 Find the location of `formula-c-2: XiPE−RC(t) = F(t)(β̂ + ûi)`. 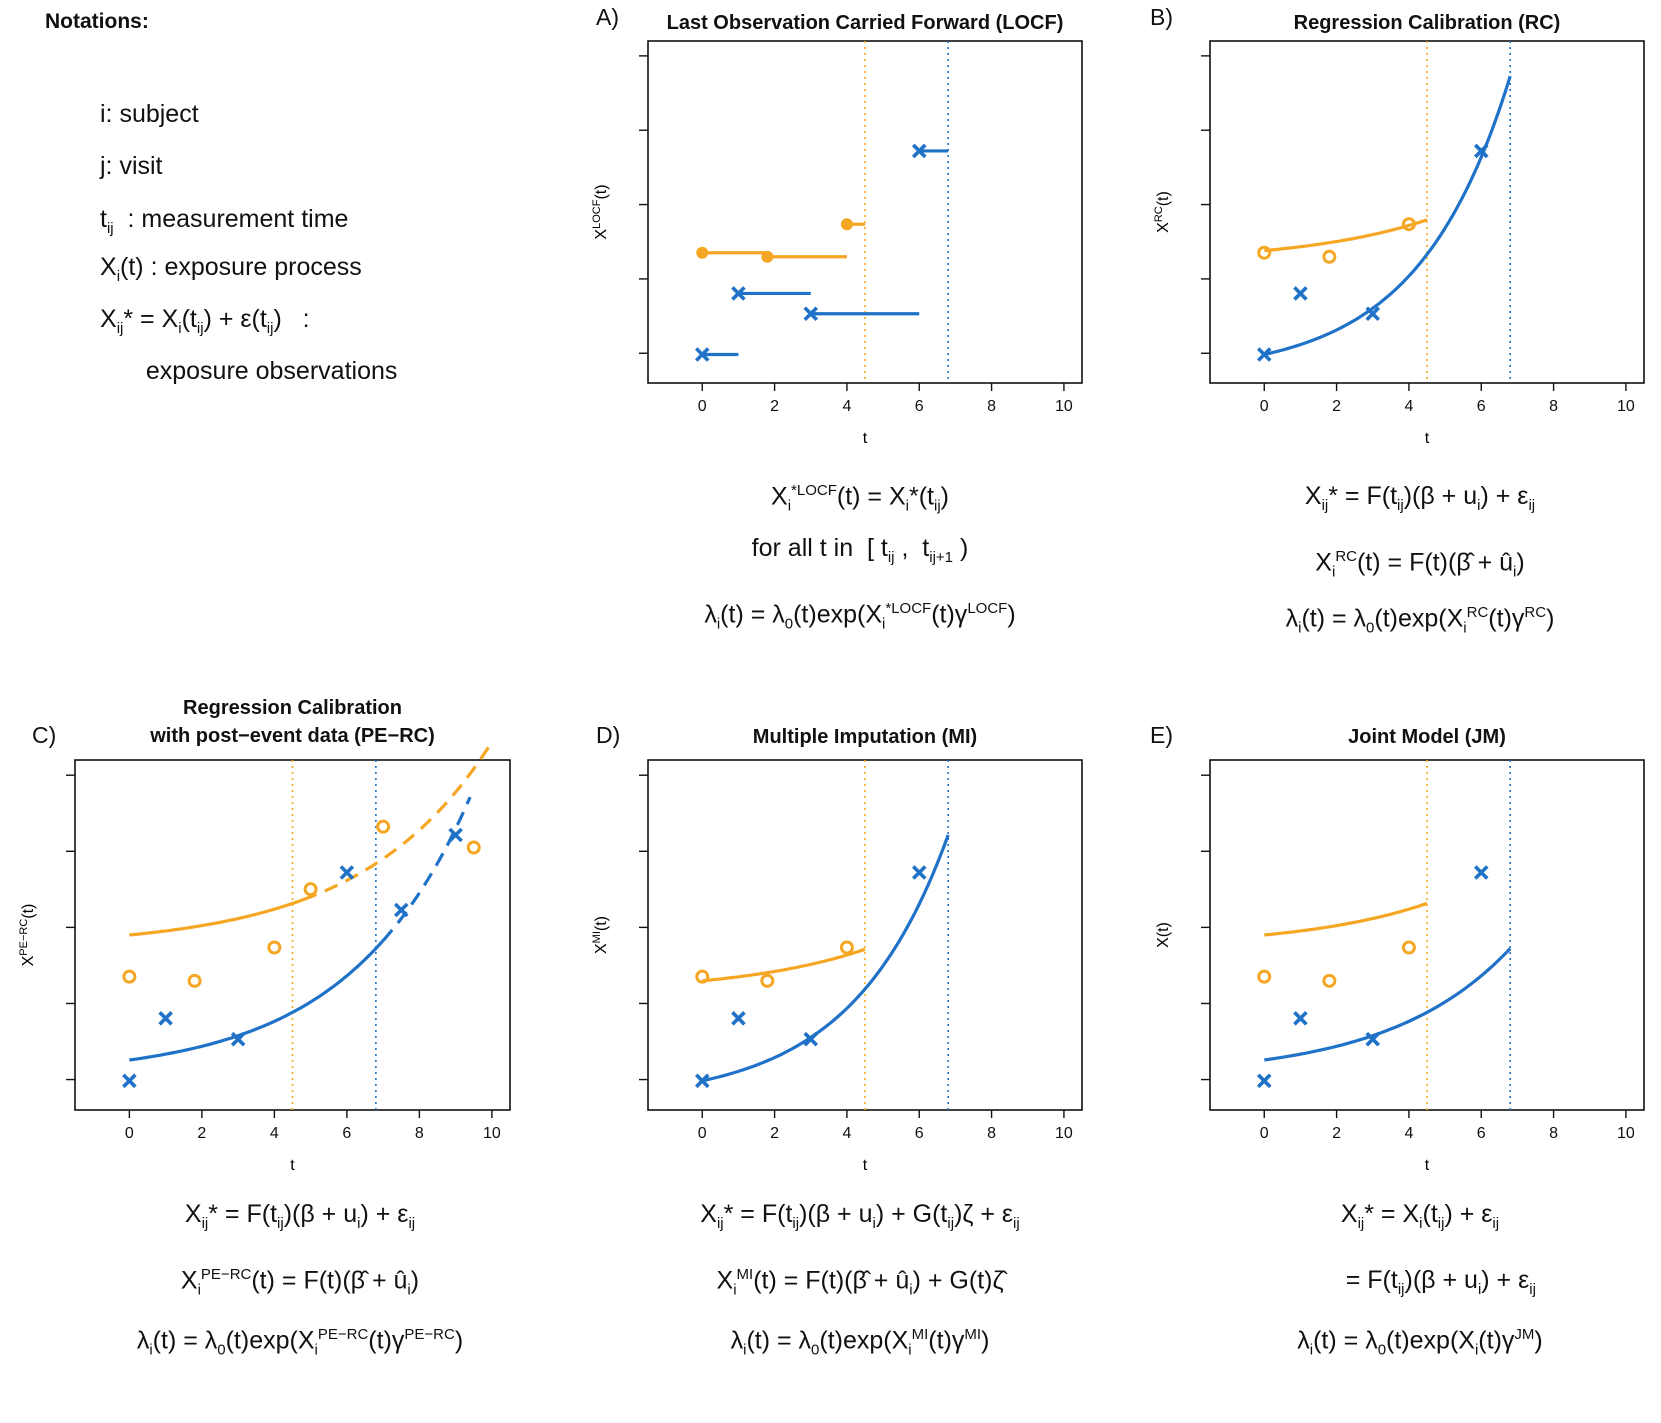

formula-c-2: XiPE−RC(t) = F(t)(β̂ + ûi) is located at coordinates (300, 1282).